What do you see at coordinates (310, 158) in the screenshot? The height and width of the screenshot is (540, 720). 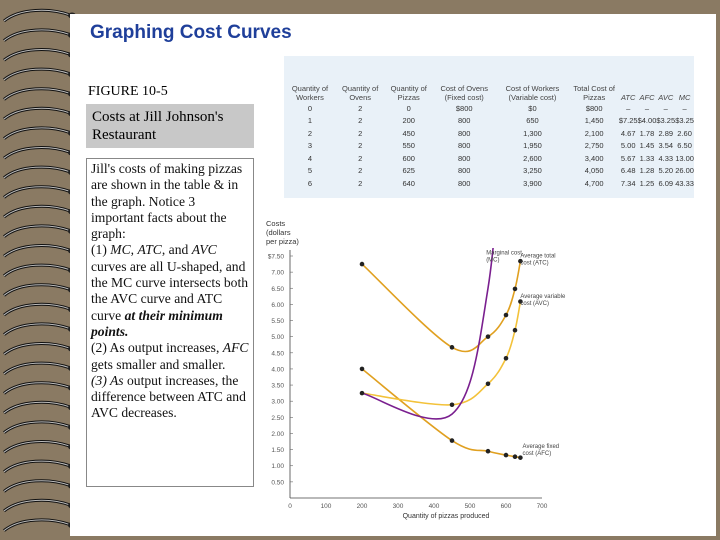 I see `table-cell: 4` at bounding box center [310, 158].